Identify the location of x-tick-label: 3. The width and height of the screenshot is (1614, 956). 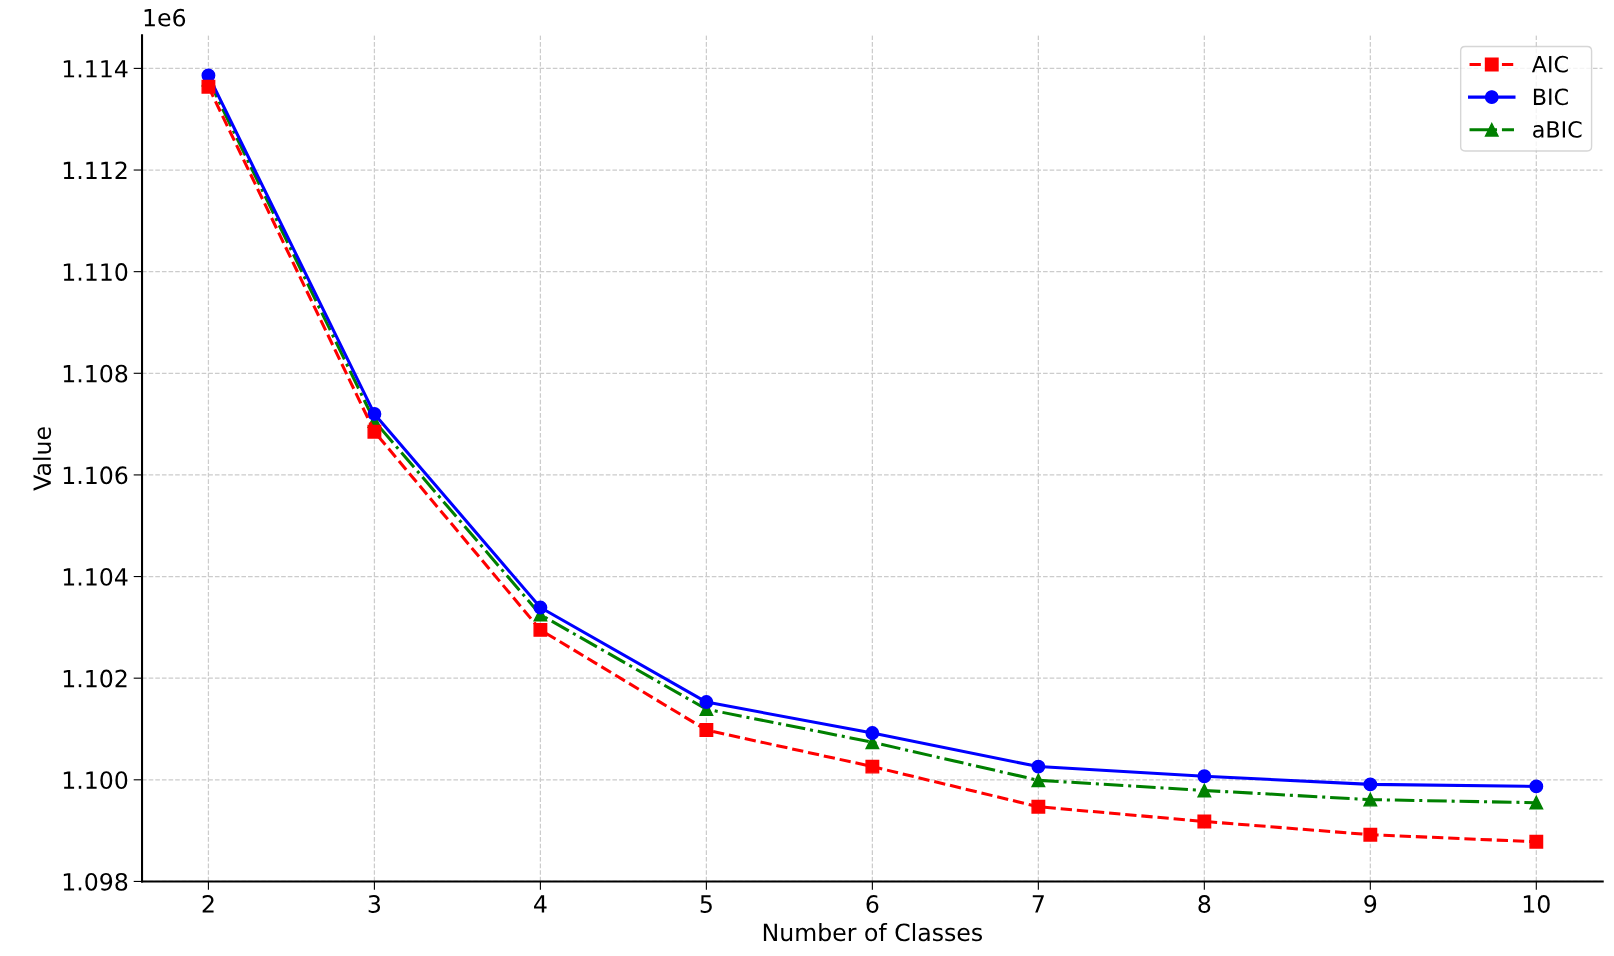
(374, 904).